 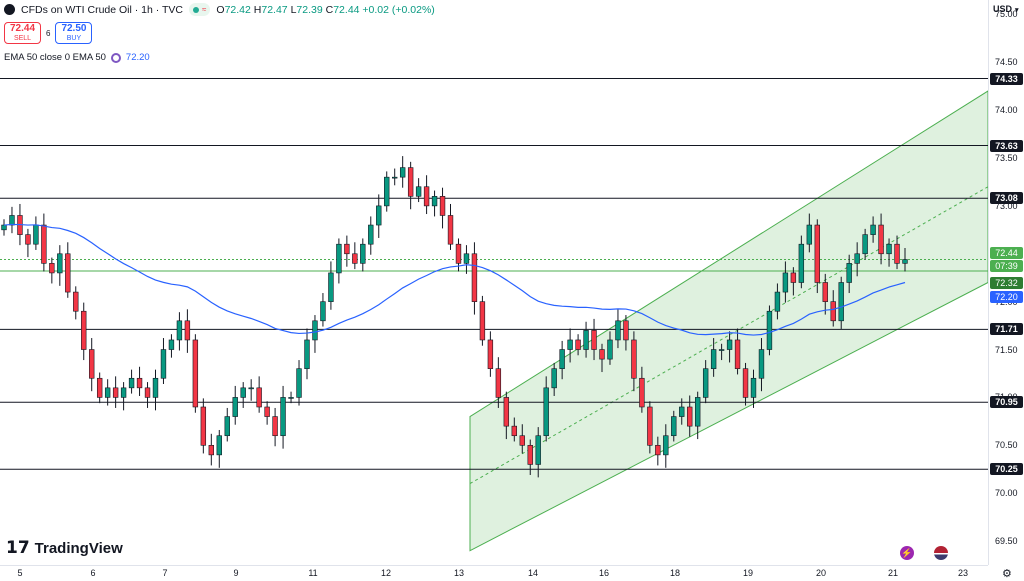 I want to click on time-tick-label: 7, so click(x=165, y=573).